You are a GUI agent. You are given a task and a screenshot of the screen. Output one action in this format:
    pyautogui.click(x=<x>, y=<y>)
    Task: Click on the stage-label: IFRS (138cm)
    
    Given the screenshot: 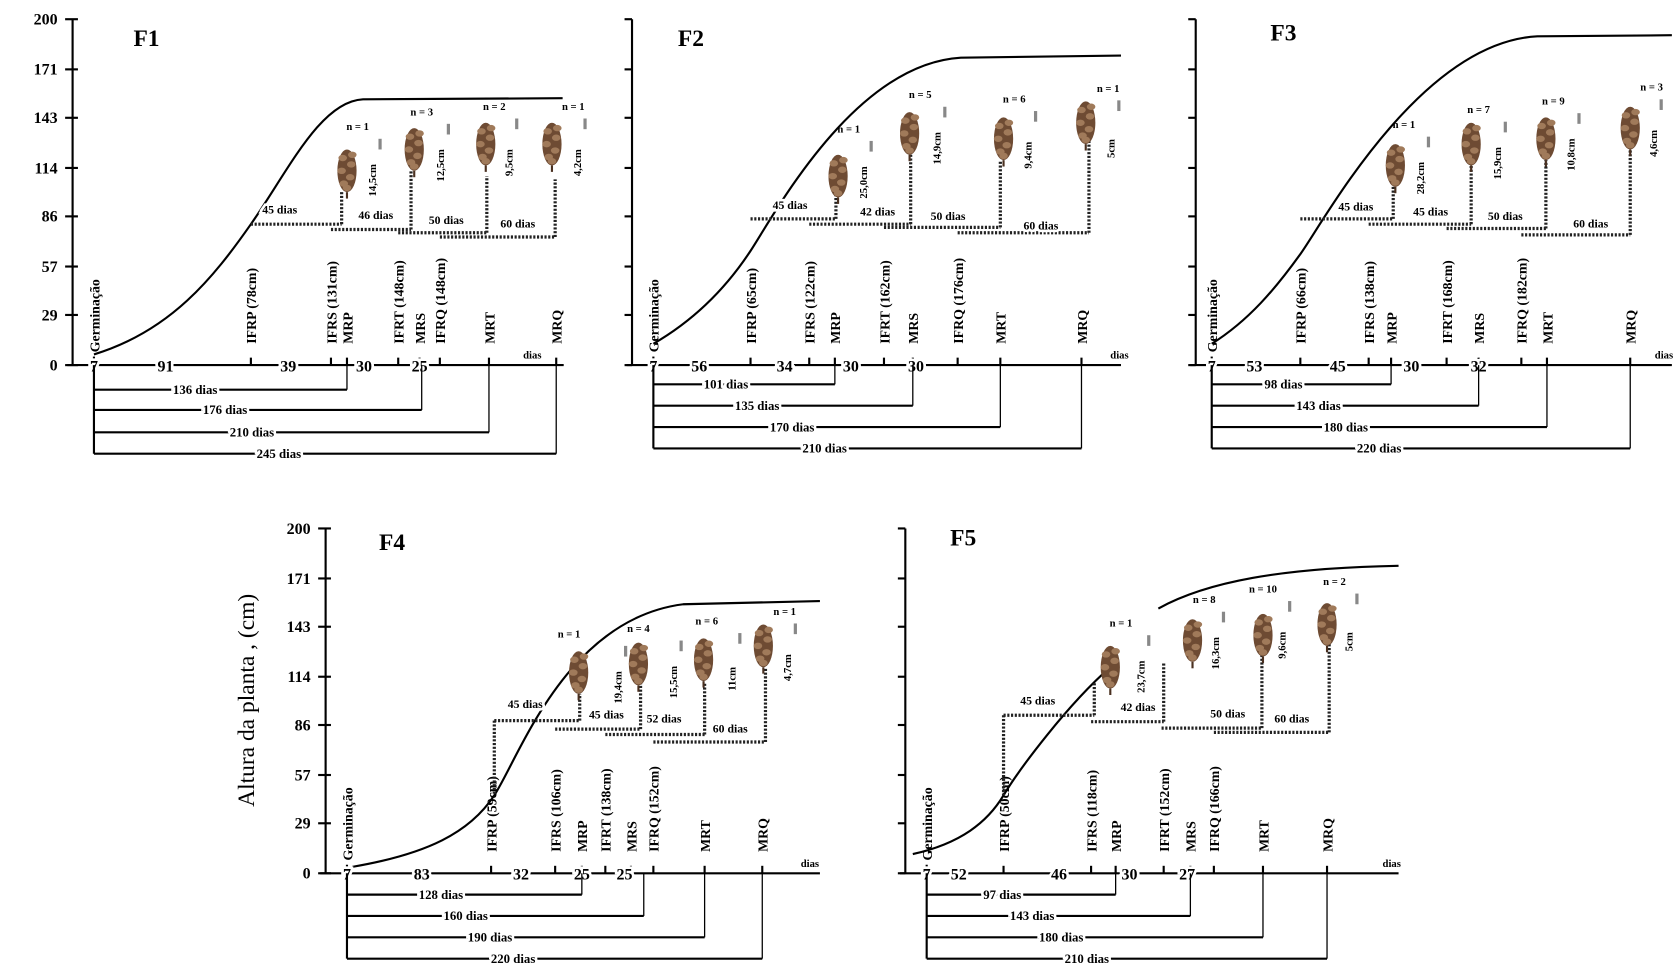 What is the action you would take?
    pyautogui.click(x=1370, y=302)
    